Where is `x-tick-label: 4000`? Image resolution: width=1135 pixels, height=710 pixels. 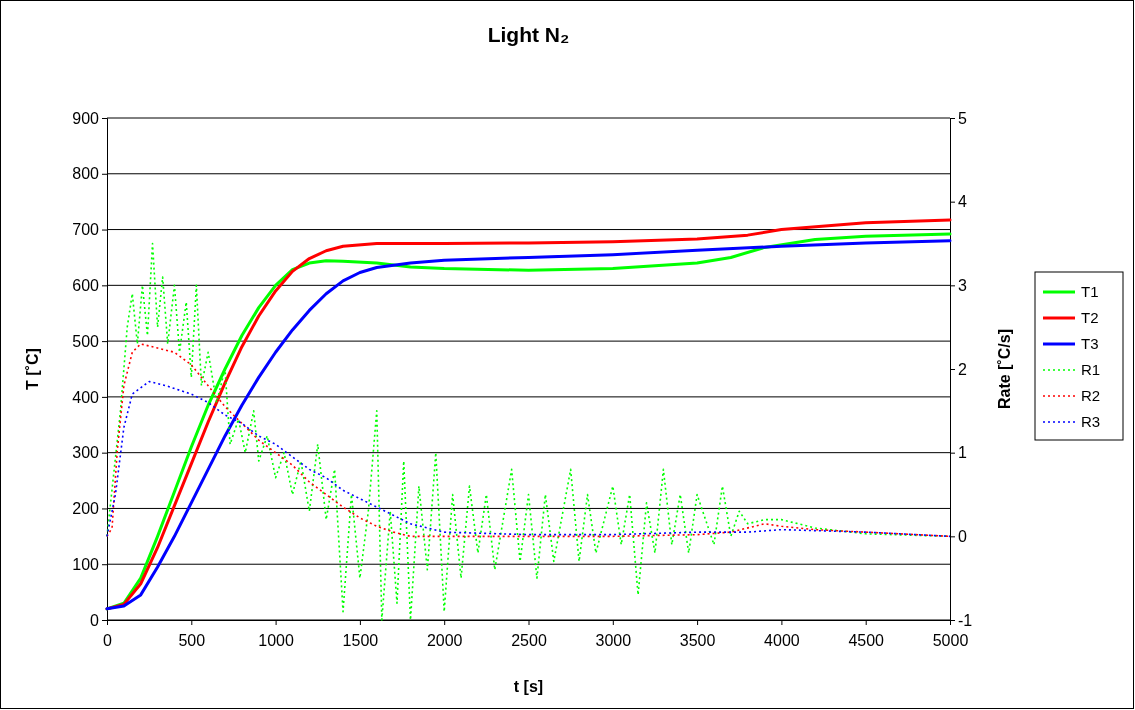
x-tick-label: 4000 is located at coordinates (782, 640).